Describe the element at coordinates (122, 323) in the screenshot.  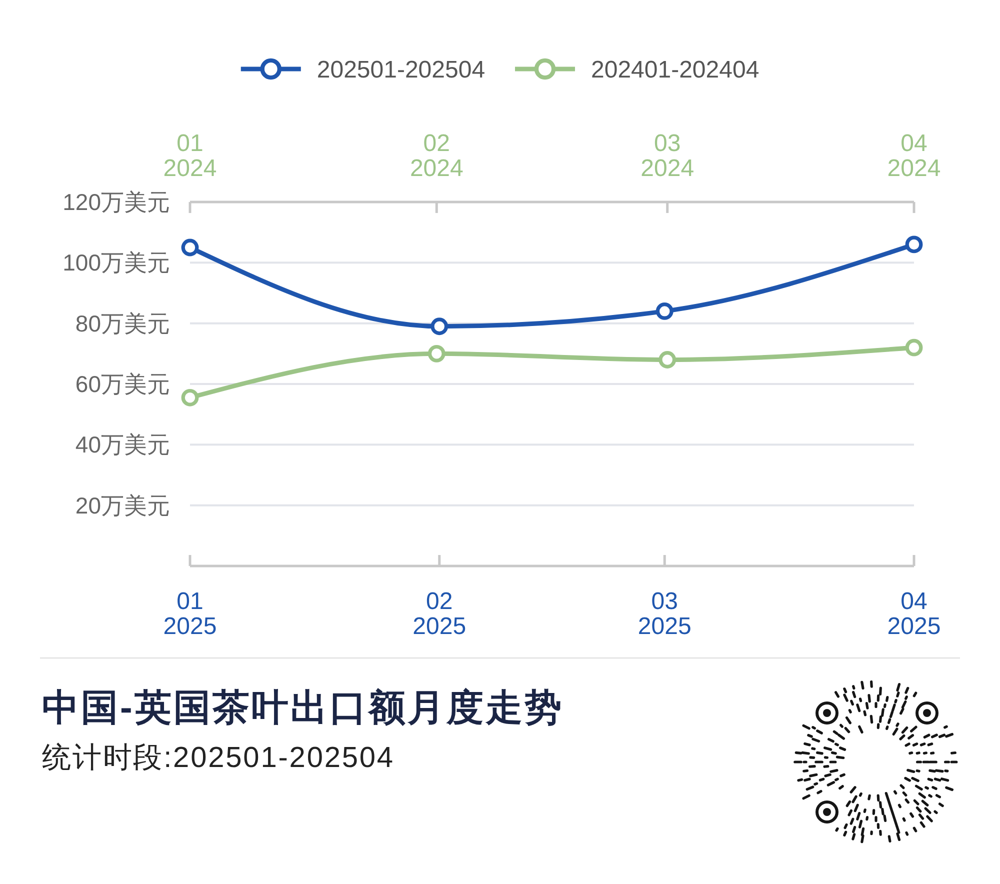
I see `y-tick-label: 80万美元` at that location.